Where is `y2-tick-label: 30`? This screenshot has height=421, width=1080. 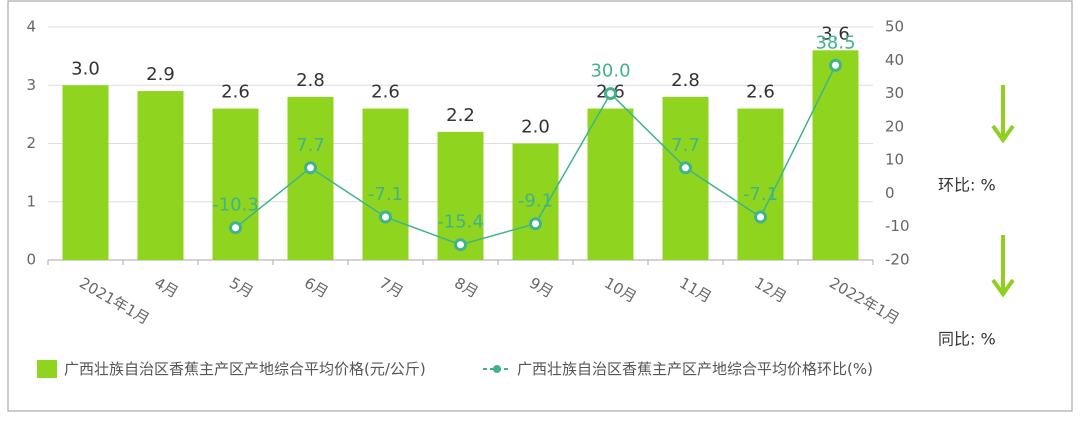 y2-tick-label: 30 is located at coordinates (894, 93).